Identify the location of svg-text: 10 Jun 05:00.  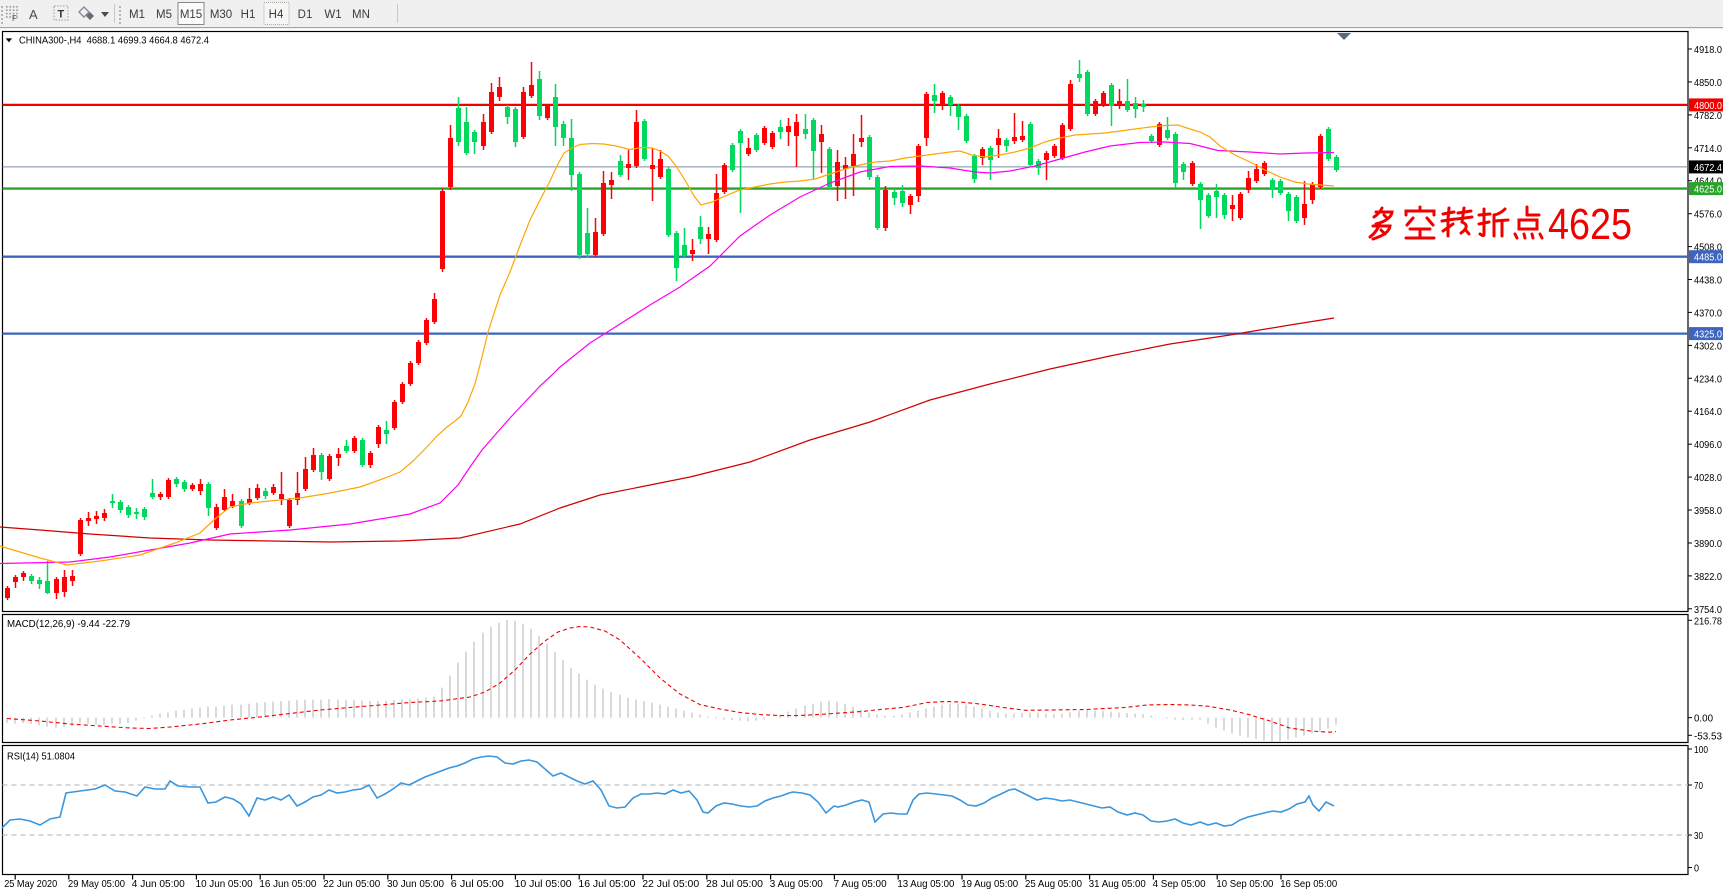
(224, 884).